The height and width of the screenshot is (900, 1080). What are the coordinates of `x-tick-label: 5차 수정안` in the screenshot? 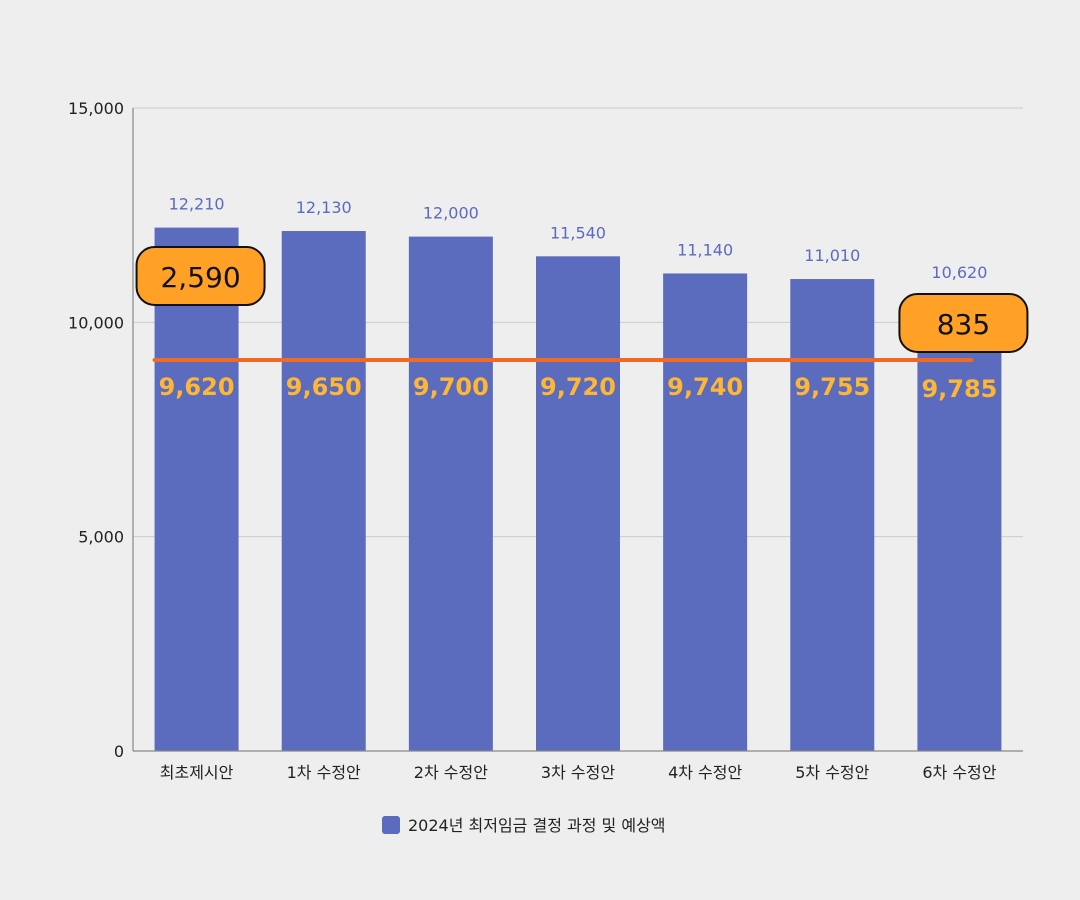 It's located at (832, 772).